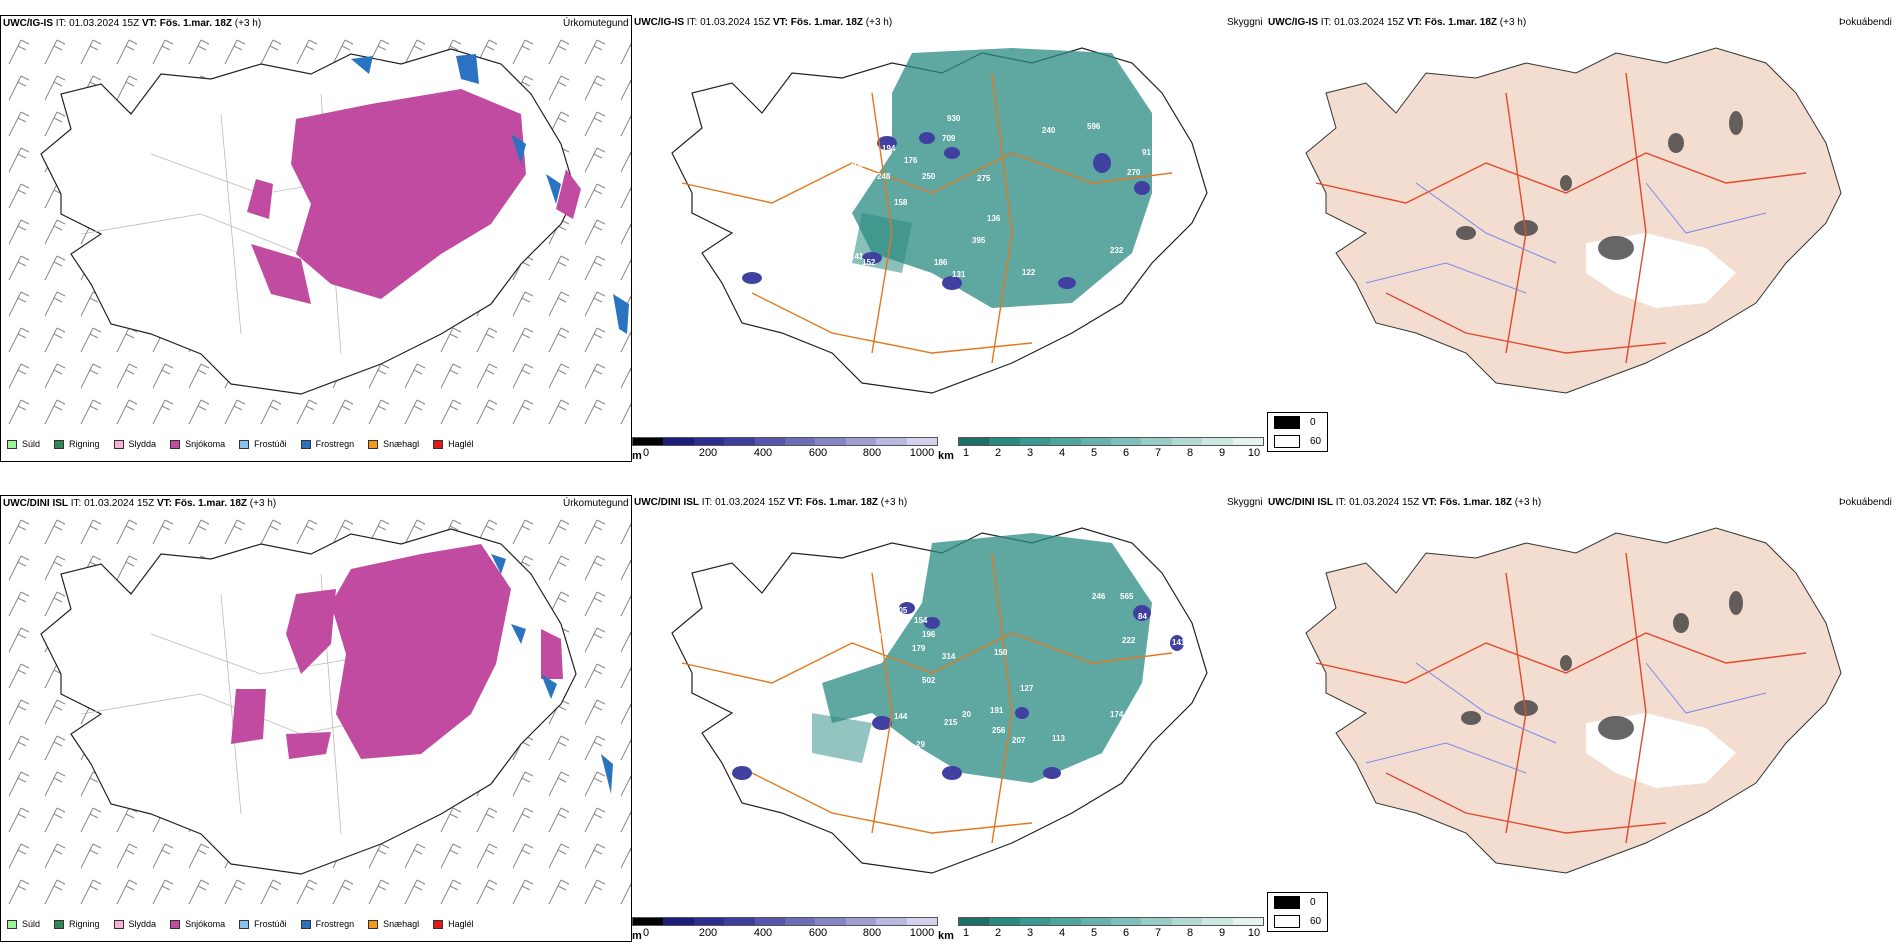 This screenshot has height=950, width=1900. What do you see at coordinates (946, 936) in the screenshot?
I see `vis-unit-km-row2: km` at bounding box center [946, 936].